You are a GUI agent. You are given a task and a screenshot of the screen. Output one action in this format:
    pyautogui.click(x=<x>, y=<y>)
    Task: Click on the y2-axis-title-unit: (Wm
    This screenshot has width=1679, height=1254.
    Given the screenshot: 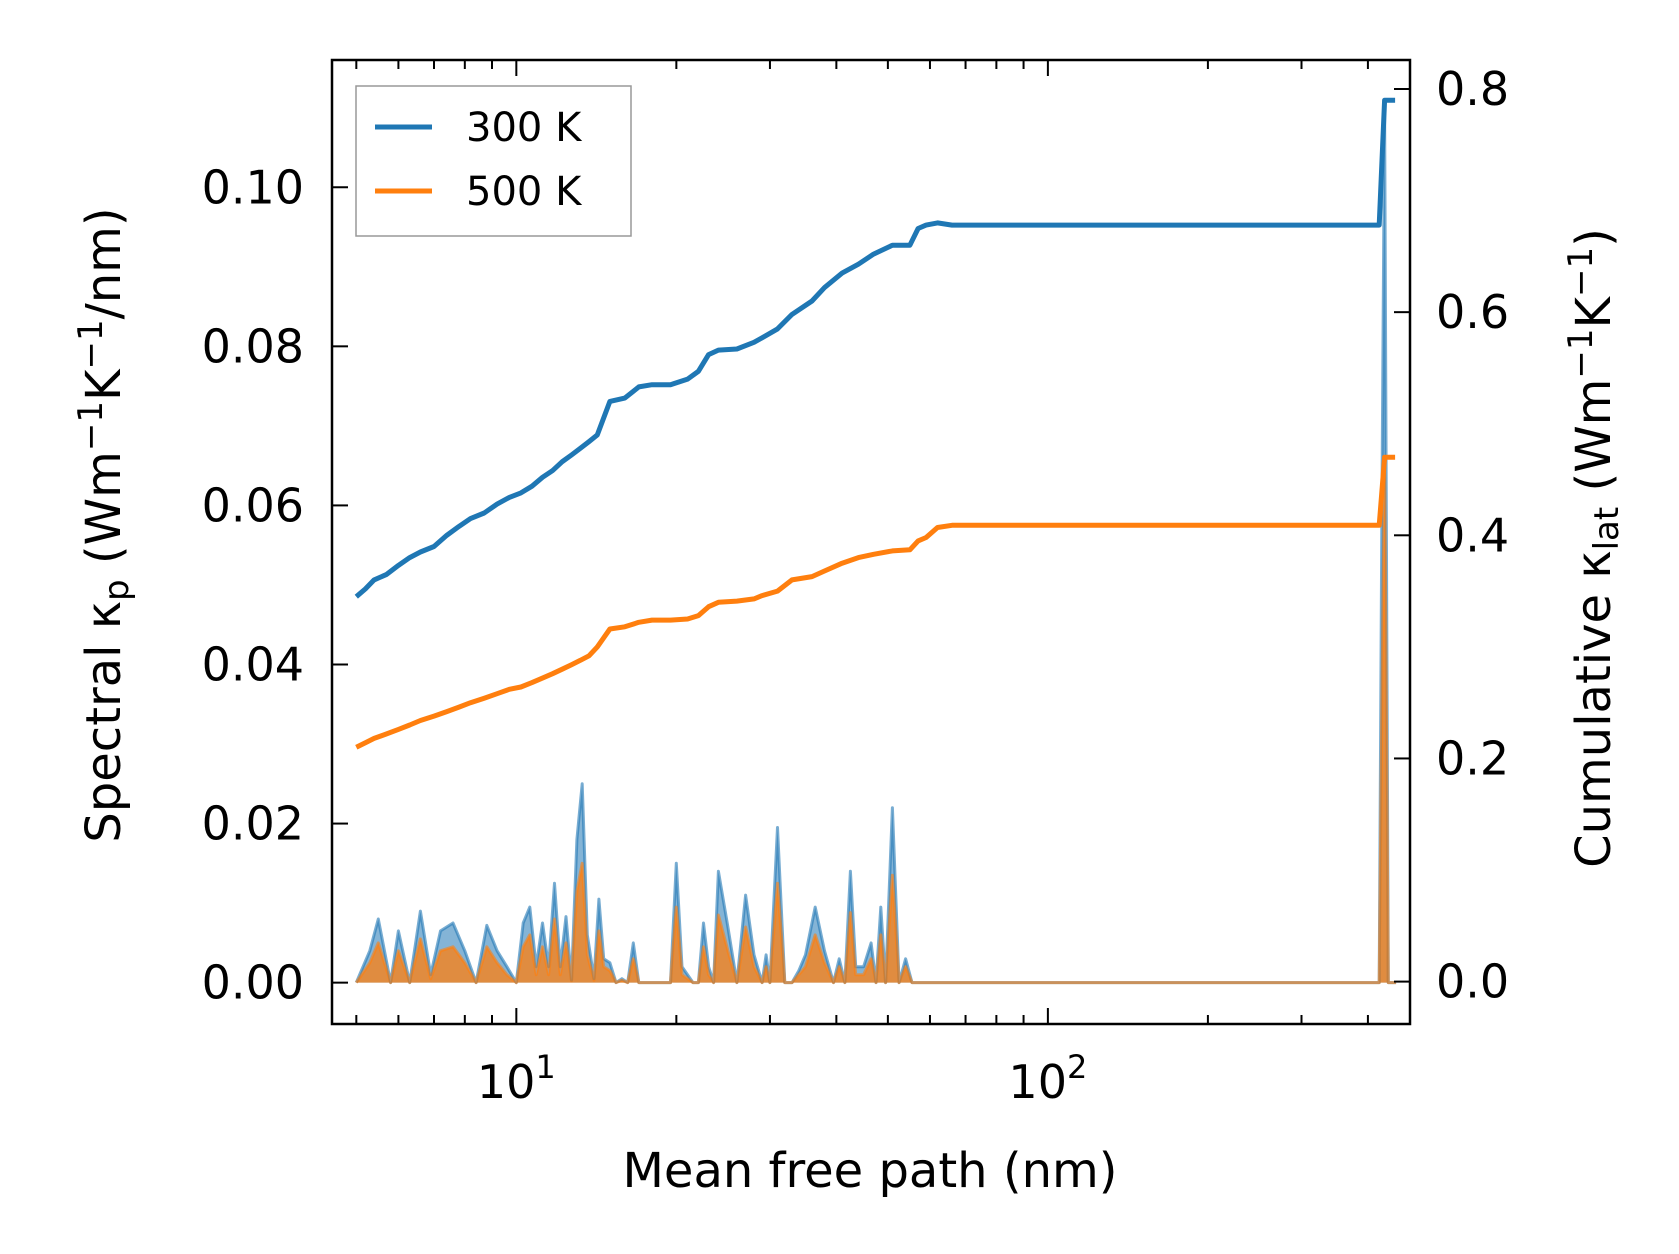 What is the action you would take?
    pyautogui.click(x=1594, y=443)
    